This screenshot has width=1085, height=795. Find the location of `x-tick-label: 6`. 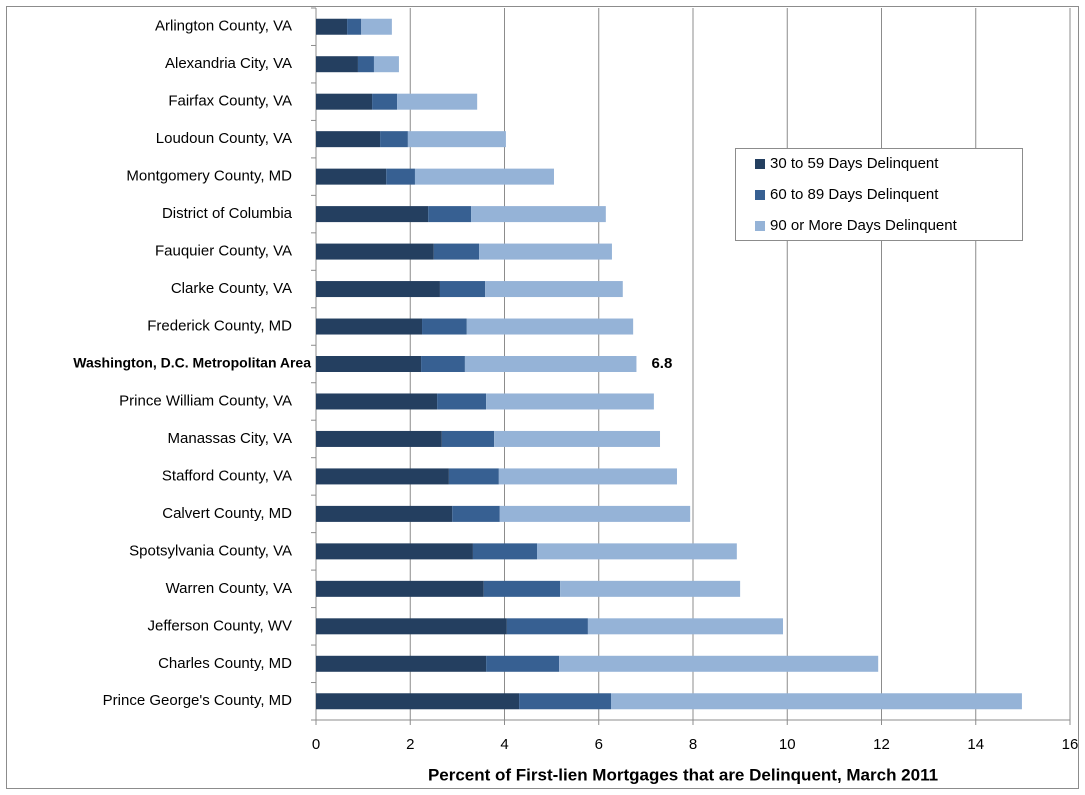

x-tick-label: 6 is located at coordinates (599, 744).